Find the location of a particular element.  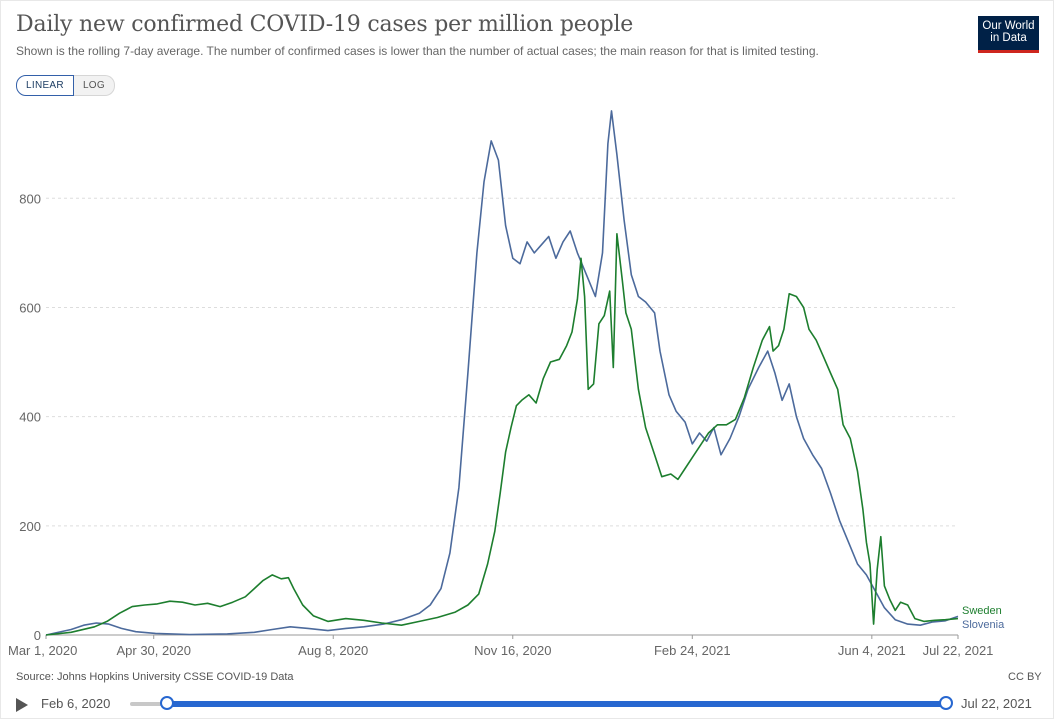

y-tick-label: 200 is located at coordinates (30, 526).